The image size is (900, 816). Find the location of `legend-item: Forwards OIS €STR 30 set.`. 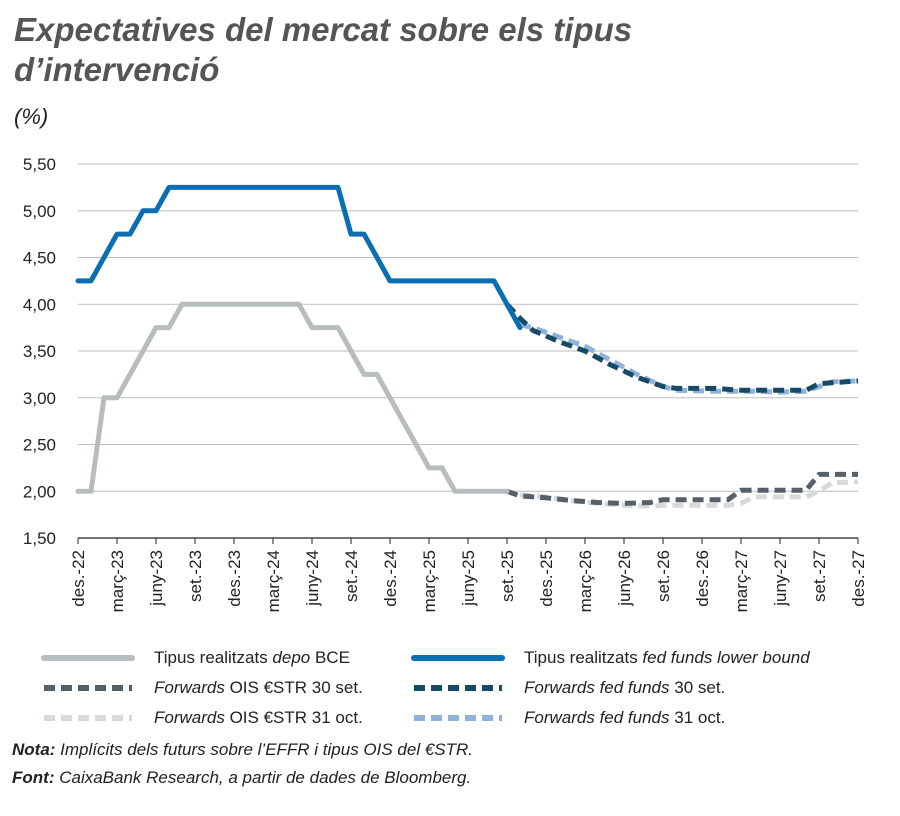

legend-item: Forwards OIS €STR 30 set. is located at coordinates (201, 688).